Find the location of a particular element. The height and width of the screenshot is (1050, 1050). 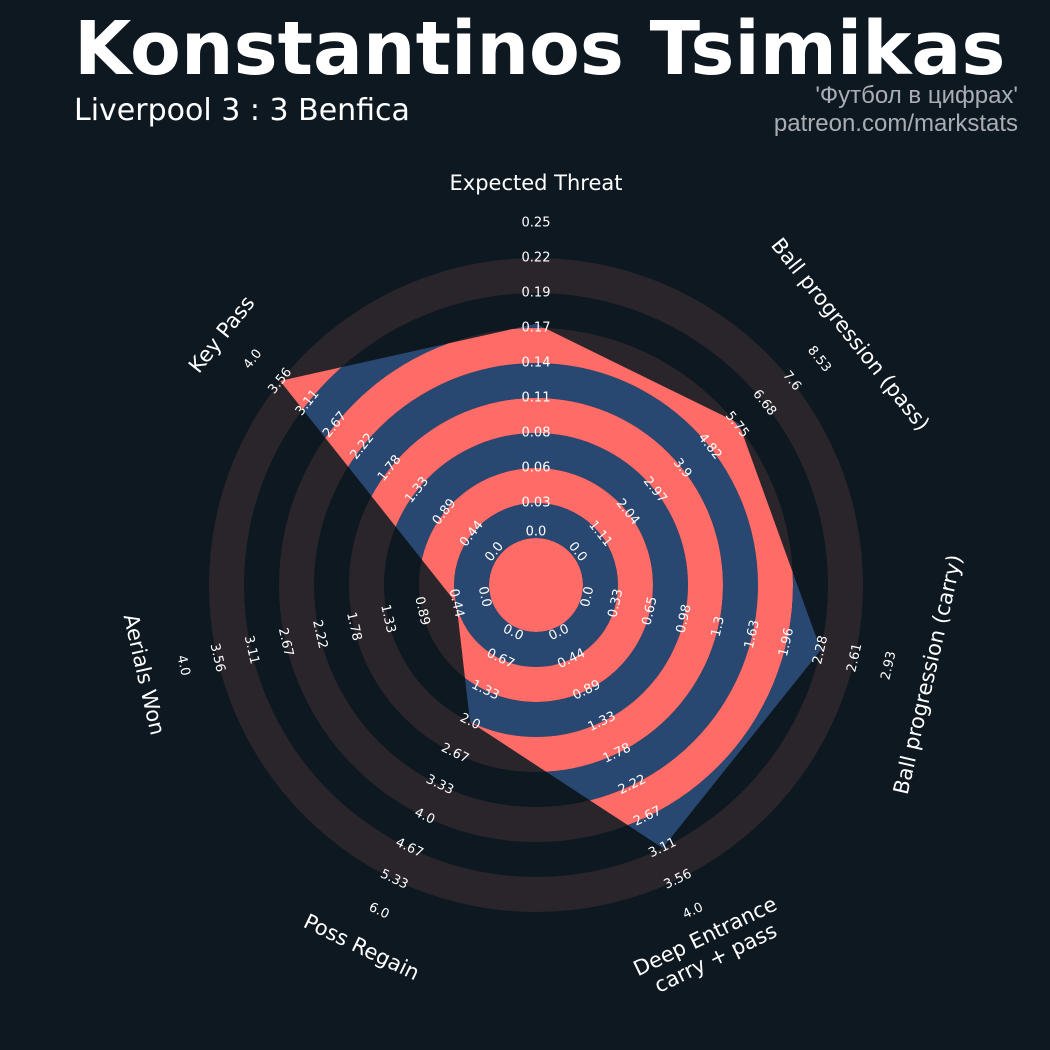

radar-axis-label: Poss Regain is located at coordinates (361, 947).